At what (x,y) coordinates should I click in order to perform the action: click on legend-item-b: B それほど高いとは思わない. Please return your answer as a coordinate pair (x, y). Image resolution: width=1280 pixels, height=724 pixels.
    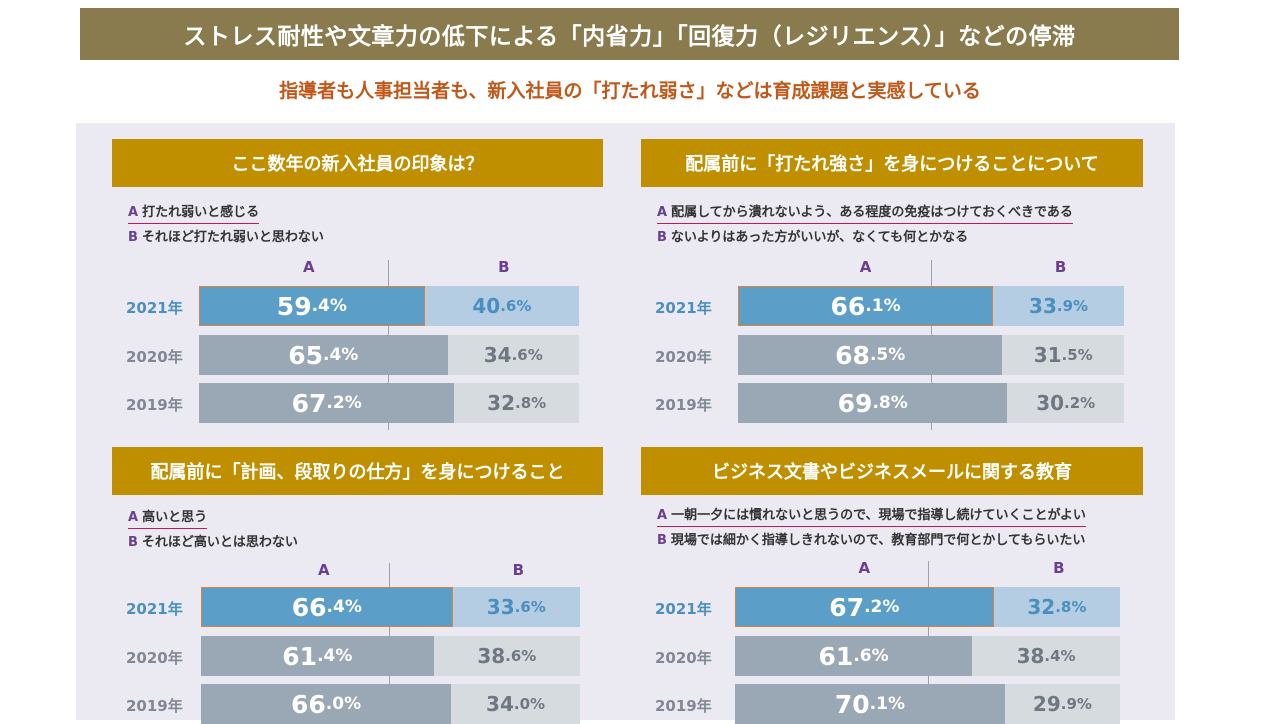
    Looking at the image, I should click on (213, 540).